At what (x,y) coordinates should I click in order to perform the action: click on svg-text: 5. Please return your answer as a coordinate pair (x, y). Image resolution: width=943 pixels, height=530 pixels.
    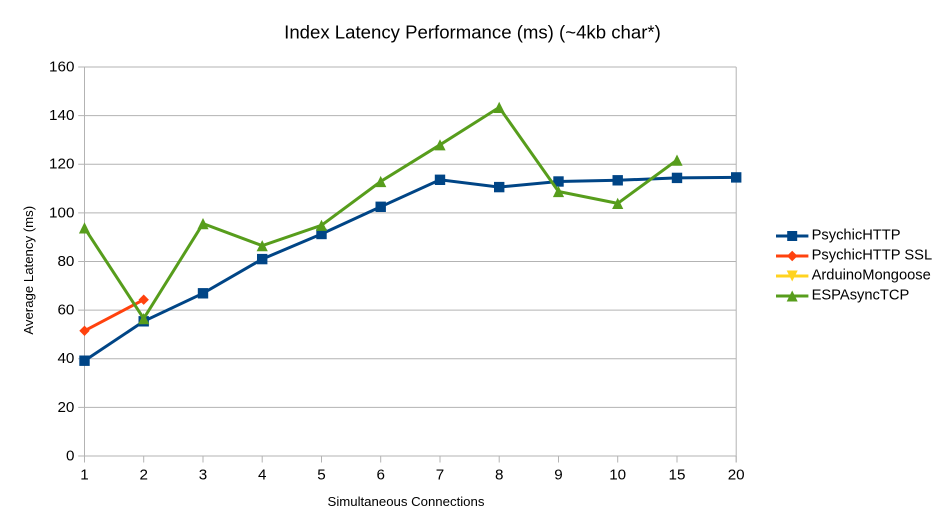
    Looking at the image, I should click on (321, 474).